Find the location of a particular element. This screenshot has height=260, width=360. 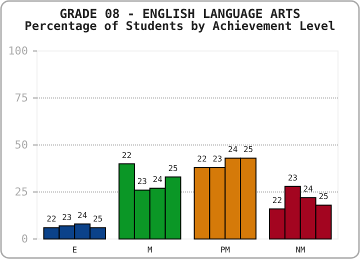

series-label: 24 is located at coordinates (83, 215).